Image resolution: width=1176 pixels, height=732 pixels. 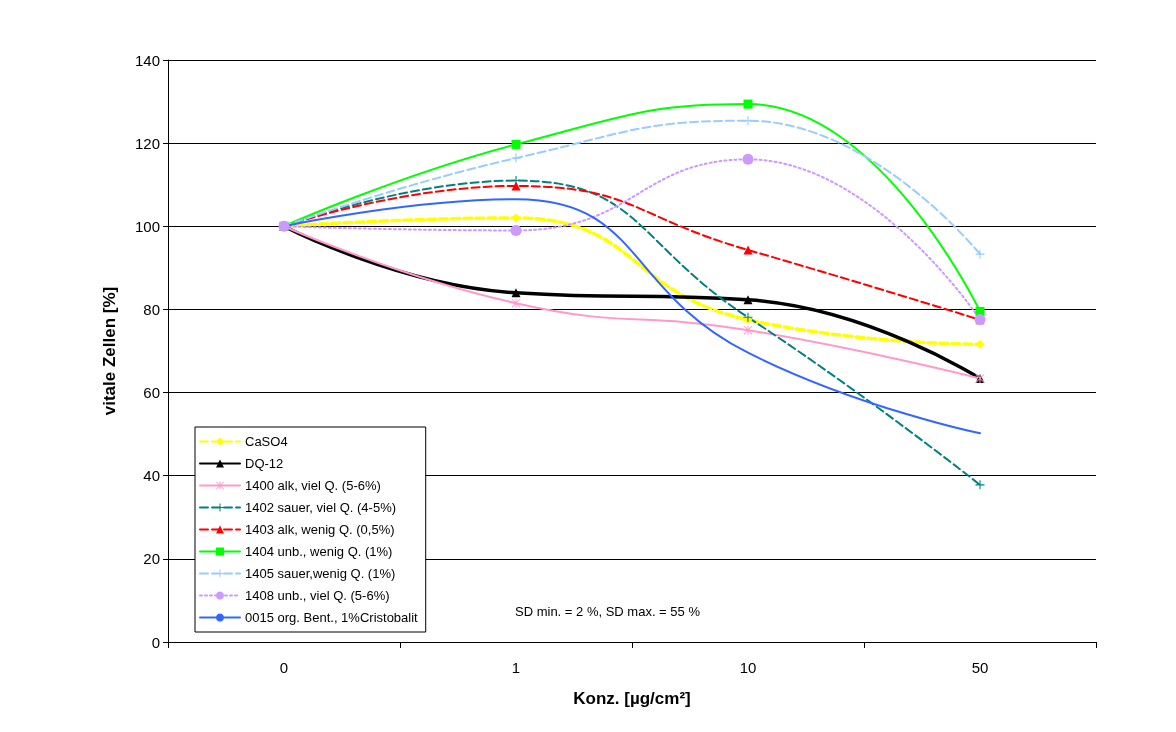 What do you see at coordinates (151, 476) in the screenshot?
I see `y-tick-label: 40` at bounding box center [151, 476].